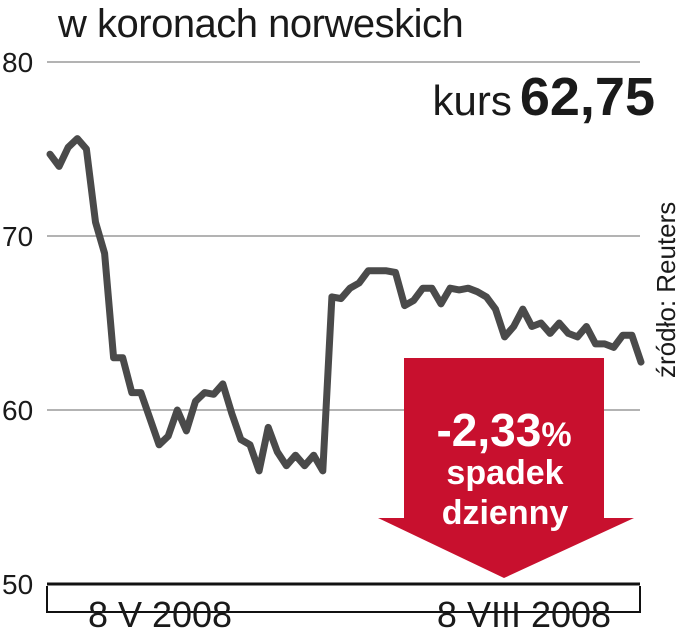 The image size is (693, 640). Describe the element at coordinates (17, 323) in the screenshot. I see `y-axis-tick-labels: 80 70 60 50` at that location.